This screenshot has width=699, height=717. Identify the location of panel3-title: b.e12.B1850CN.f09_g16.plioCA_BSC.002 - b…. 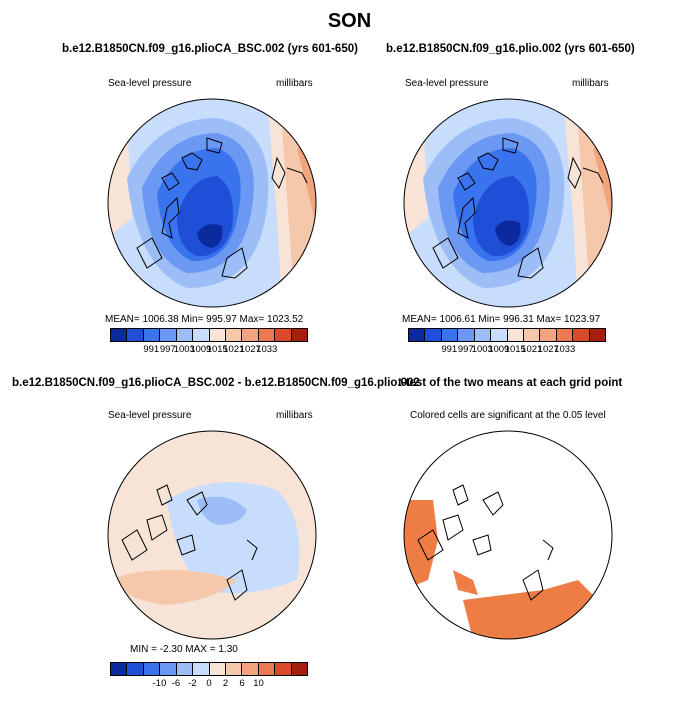
(216, 383).